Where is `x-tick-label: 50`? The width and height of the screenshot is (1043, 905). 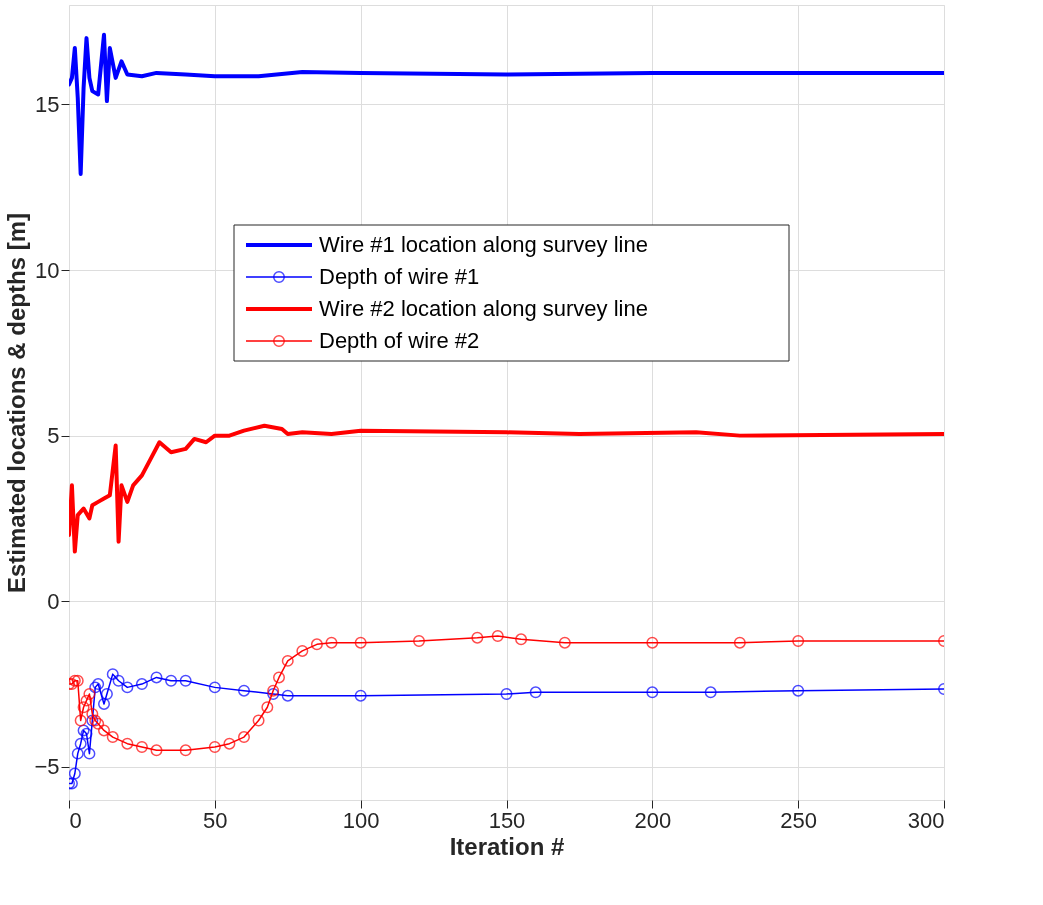 x-tick-label: 50 is located at coordinates (215, 820).